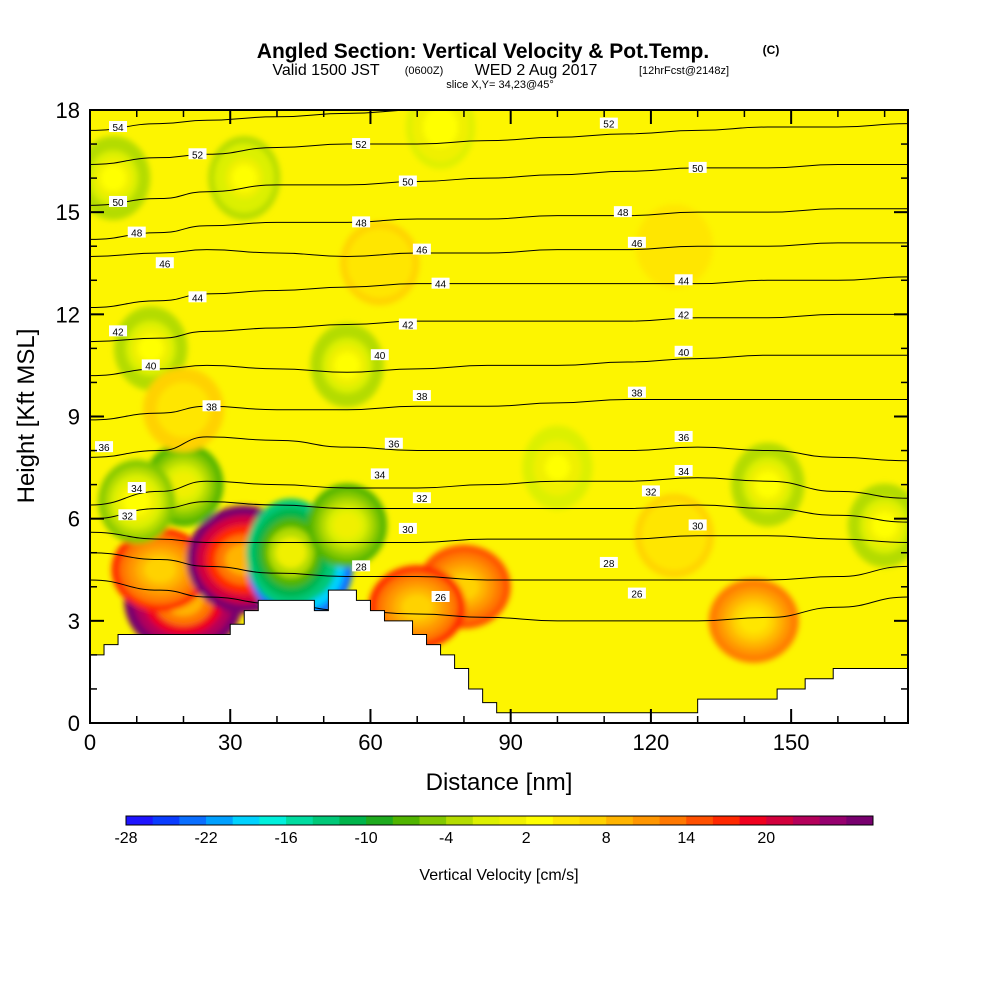  I want to click on y-tick-label: 6, so click(74, 519).